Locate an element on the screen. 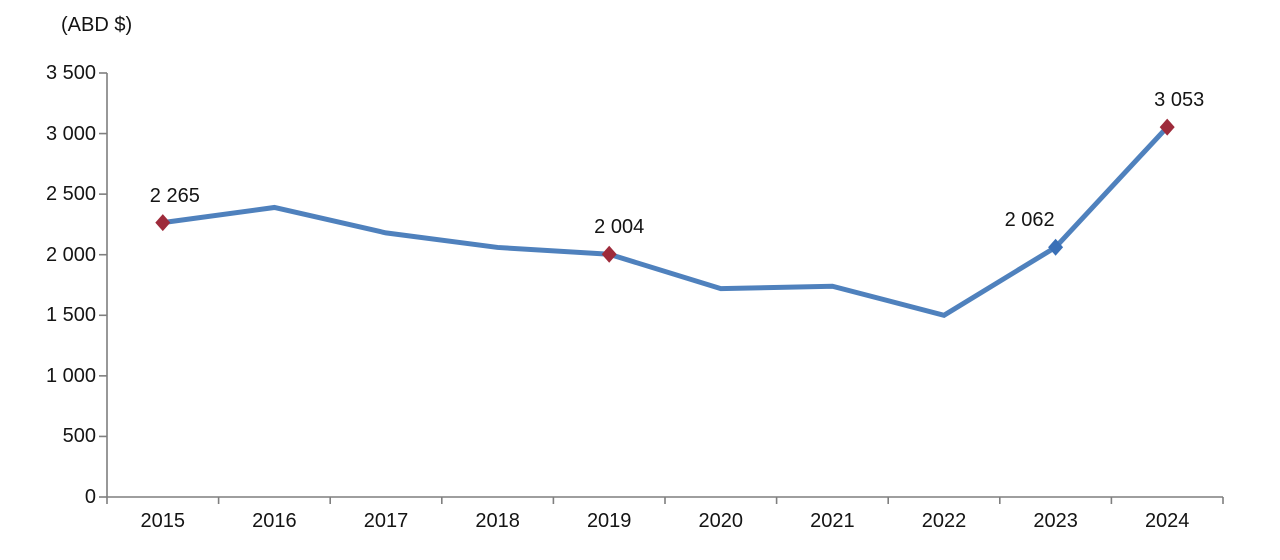  data-point-marker-2024 is located at coordinates (1167, 127).